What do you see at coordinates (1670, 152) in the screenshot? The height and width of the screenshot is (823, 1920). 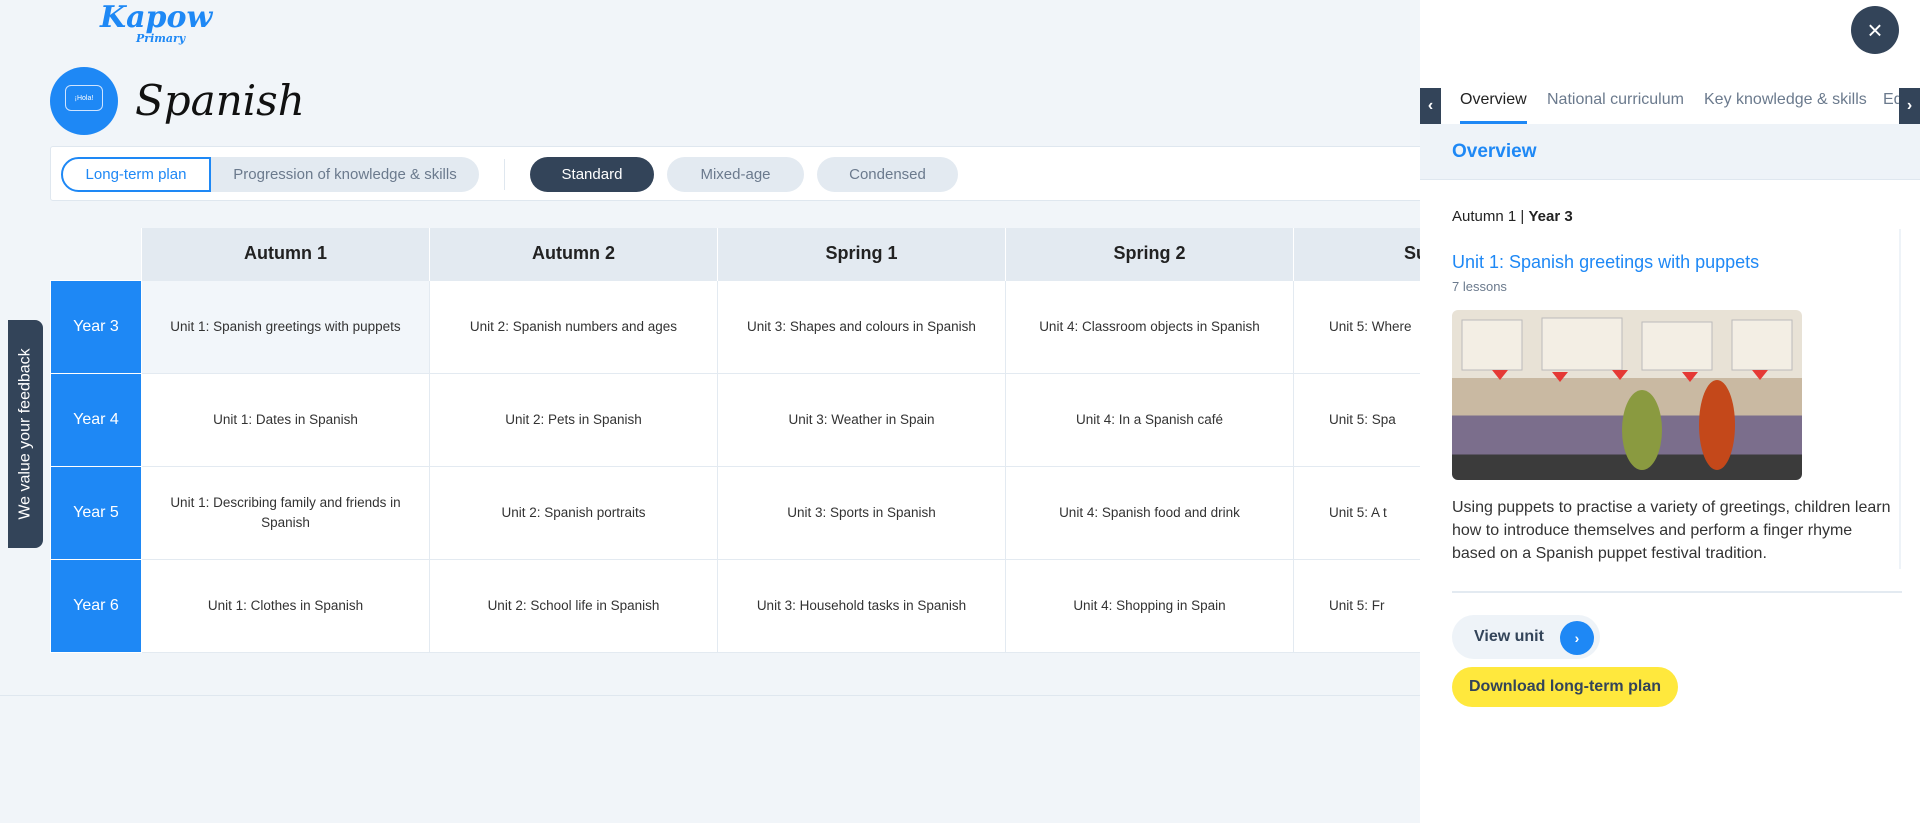 I see `section-title: Overview` at bounding box center [1670, 152].